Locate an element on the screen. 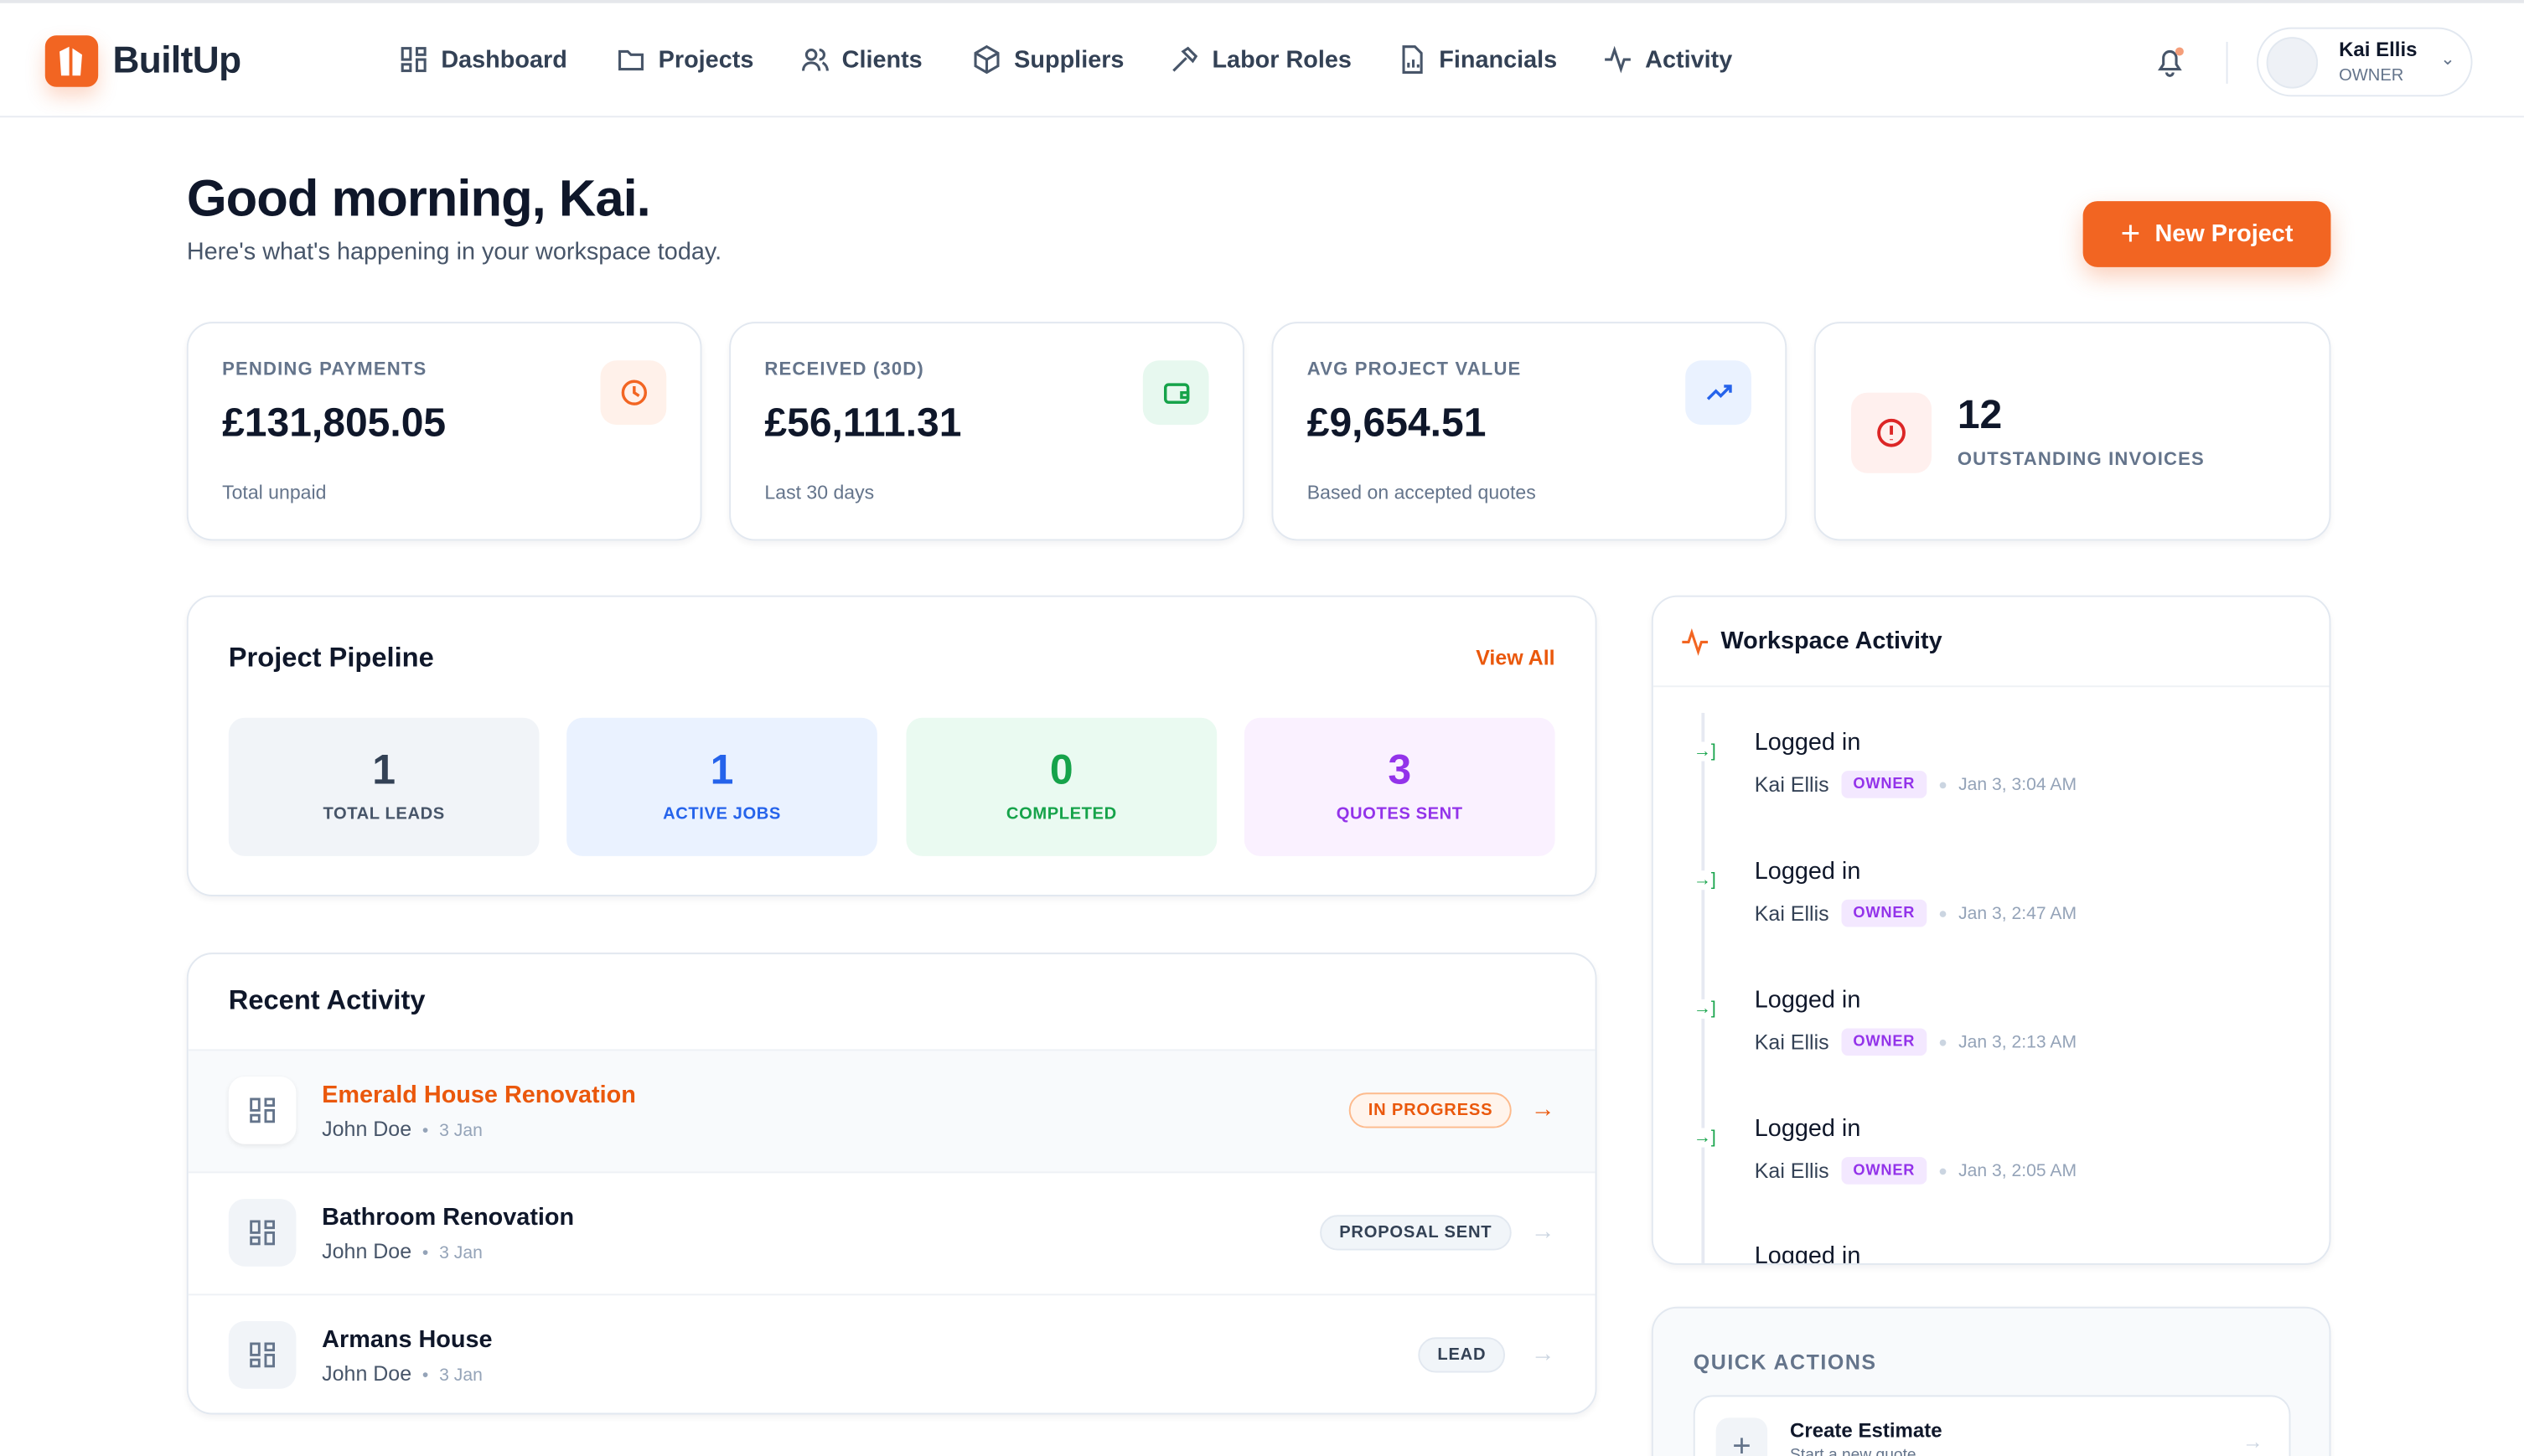 This screenshot has height=1456, width=2524. notifications-button is located at coordinates (2169, 65).